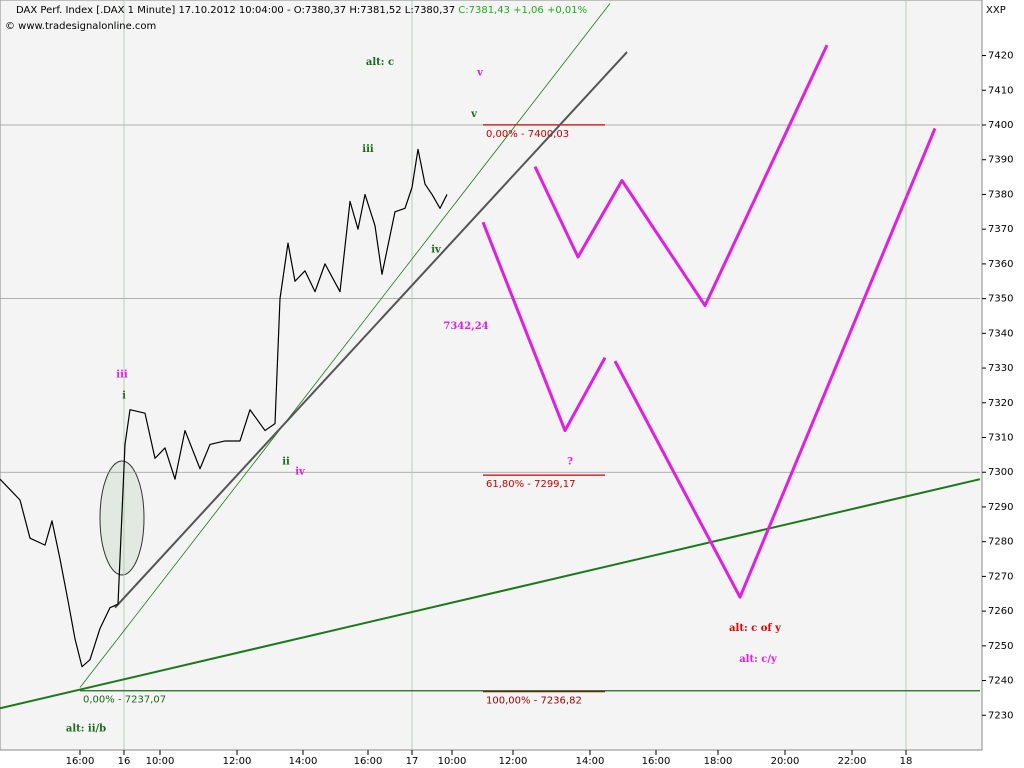 The width and height of the screenshot is (1024, 768). What do you see at coordinates (1000, 646) in the screenshot?
I see `y-tick-label: 7250` at bounding box center [1000, 646].